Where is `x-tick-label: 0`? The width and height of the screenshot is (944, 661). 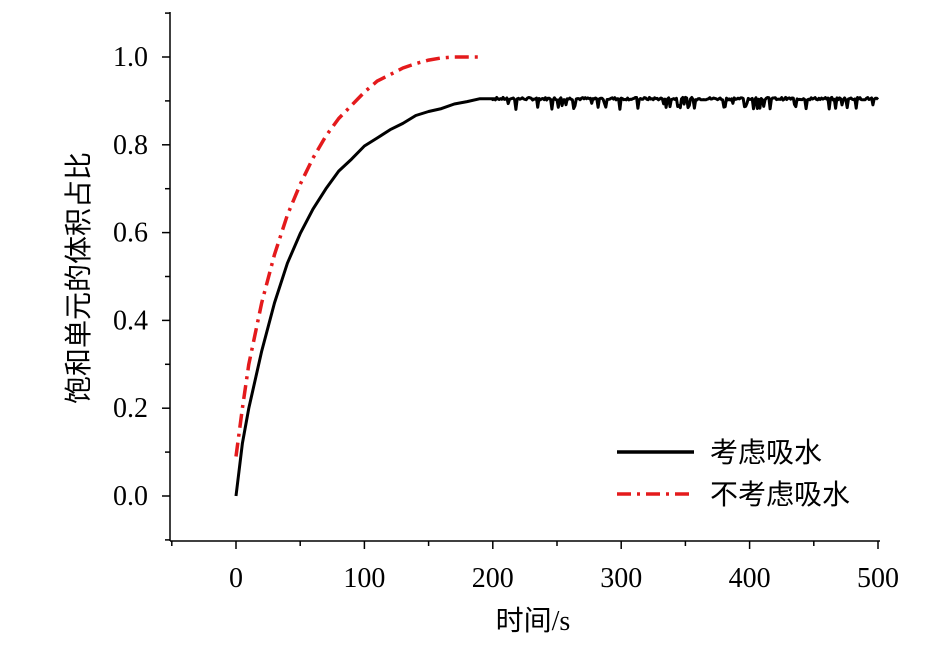
x-tick-label: 0 is located at coordinates (236, 578).